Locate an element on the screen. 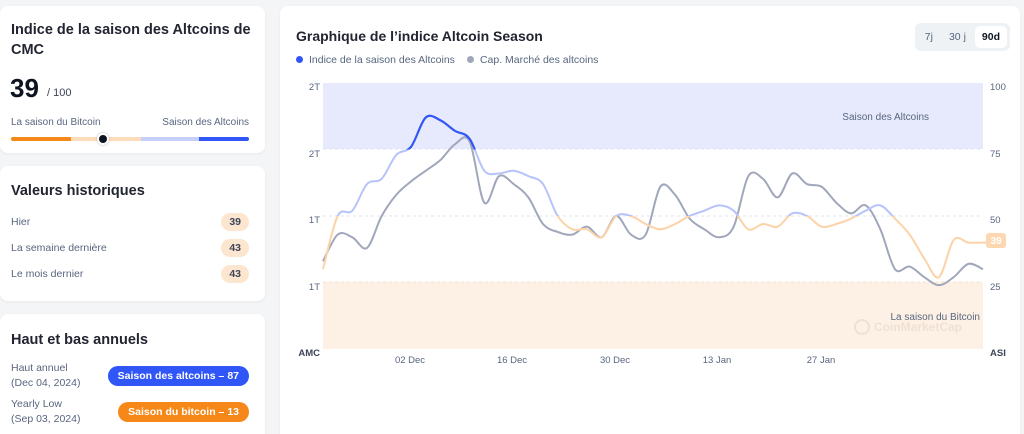 The width and height of the screenshot is (1024, 434). legend-label: Indice de la saison des Altcoins is located at coordinates (382, 60).